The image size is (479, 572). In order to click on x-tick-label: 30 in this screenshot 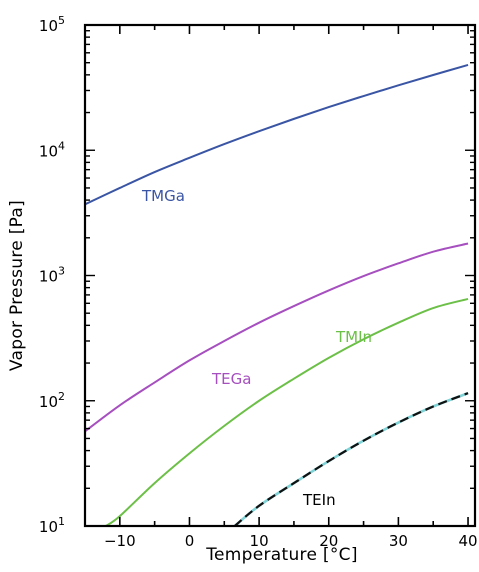, I will do `click(398, 541)`.